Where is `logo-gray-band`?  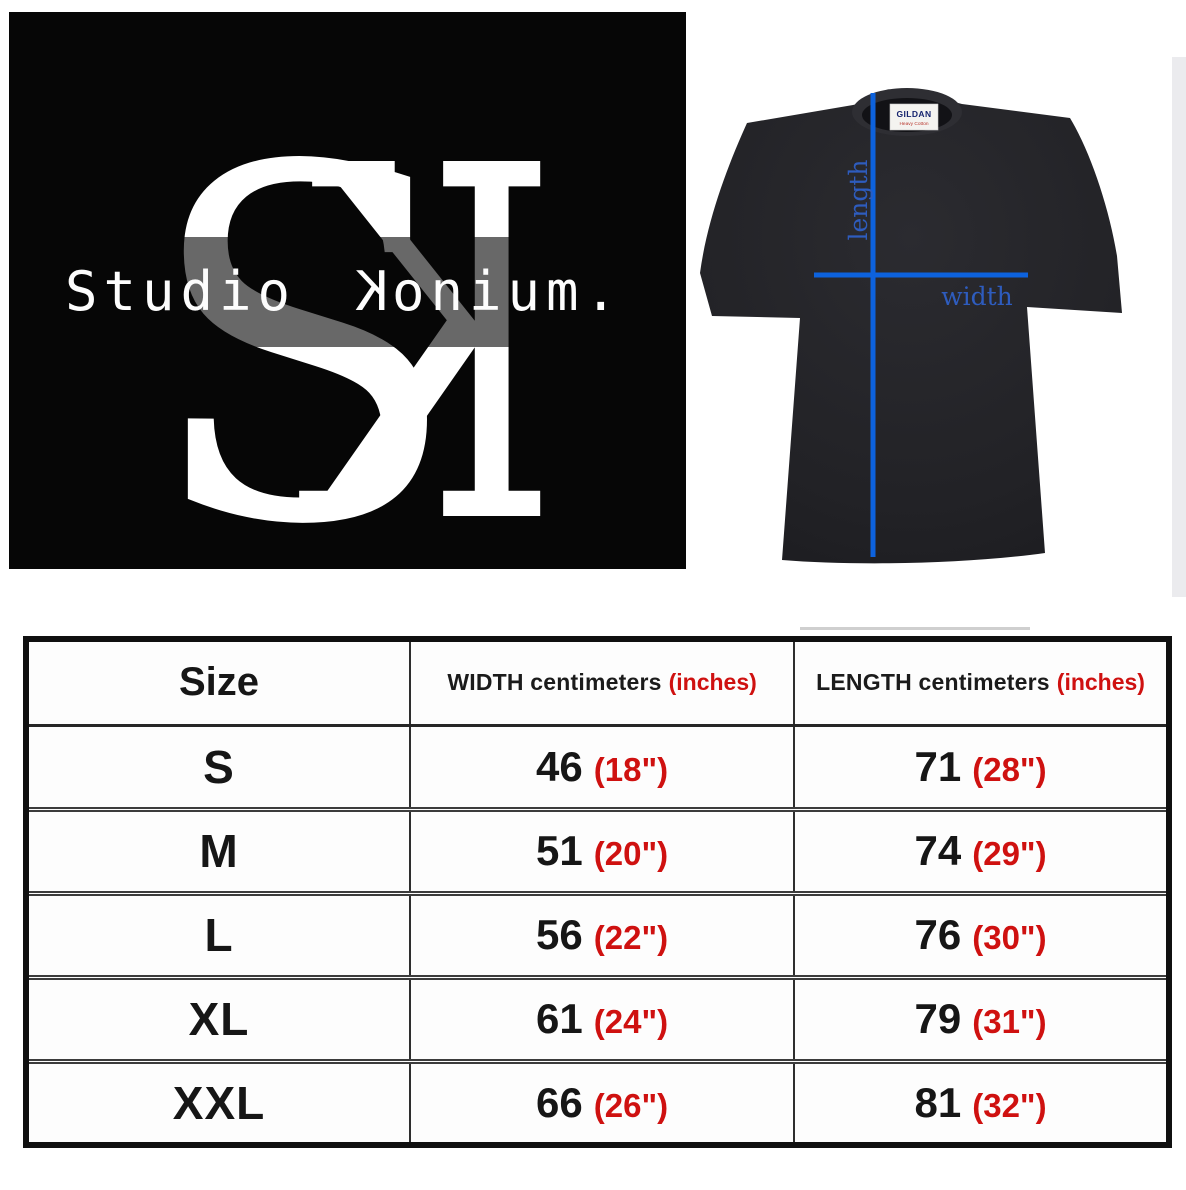
logo-gray-band is located at coordinates (347, 292).